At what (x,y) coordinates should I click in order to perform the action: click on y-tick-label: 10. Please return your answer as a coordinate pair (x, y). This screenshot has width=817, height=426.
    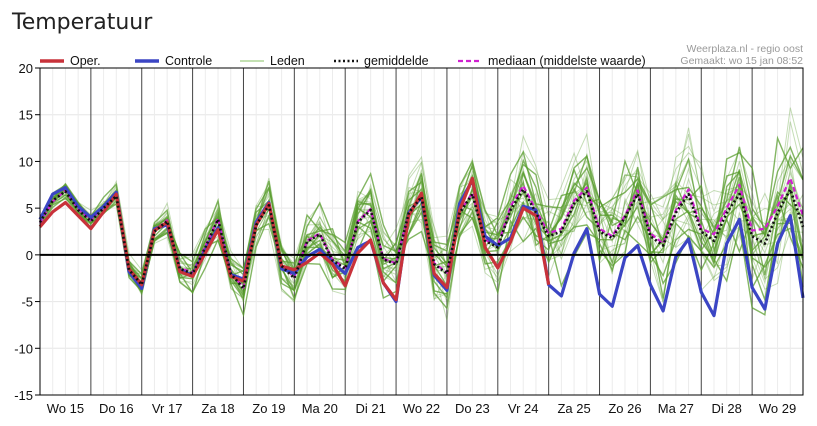
    Looking at the image, I should click on (26, 161).